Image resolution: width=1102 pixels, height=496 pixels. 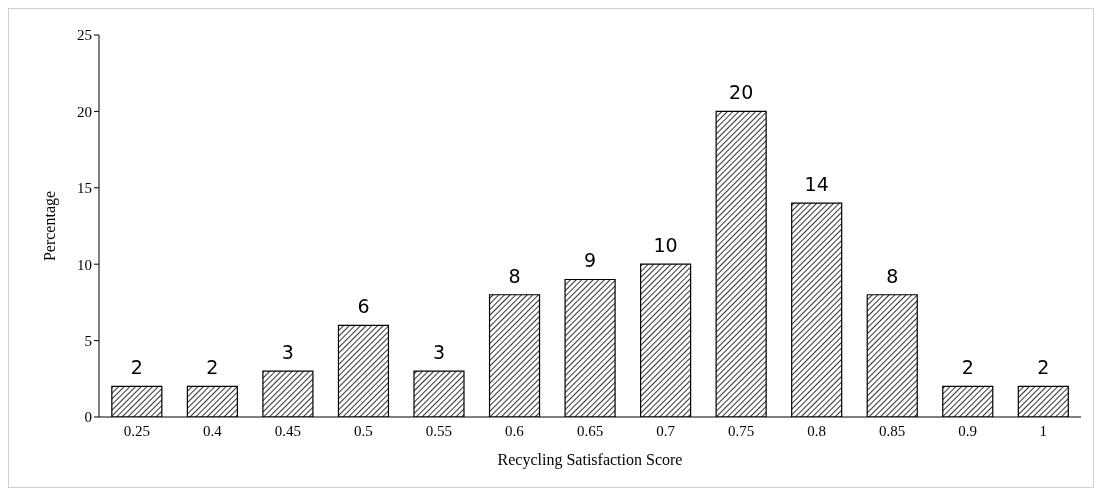 What do you see at coordinates (590, 260) in the screenshot?
I see `data-label: 9` at bounding box center [590, 260].